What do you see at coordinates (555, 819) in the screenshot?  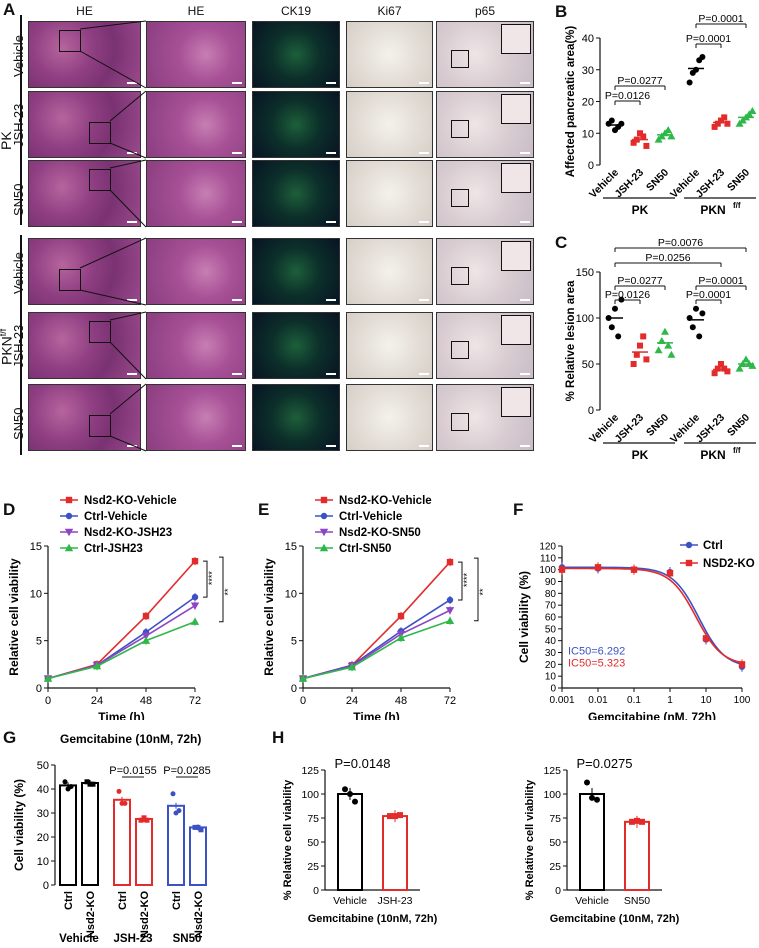 I see `y-tick-label: 75` at bounding box center [555, 819].